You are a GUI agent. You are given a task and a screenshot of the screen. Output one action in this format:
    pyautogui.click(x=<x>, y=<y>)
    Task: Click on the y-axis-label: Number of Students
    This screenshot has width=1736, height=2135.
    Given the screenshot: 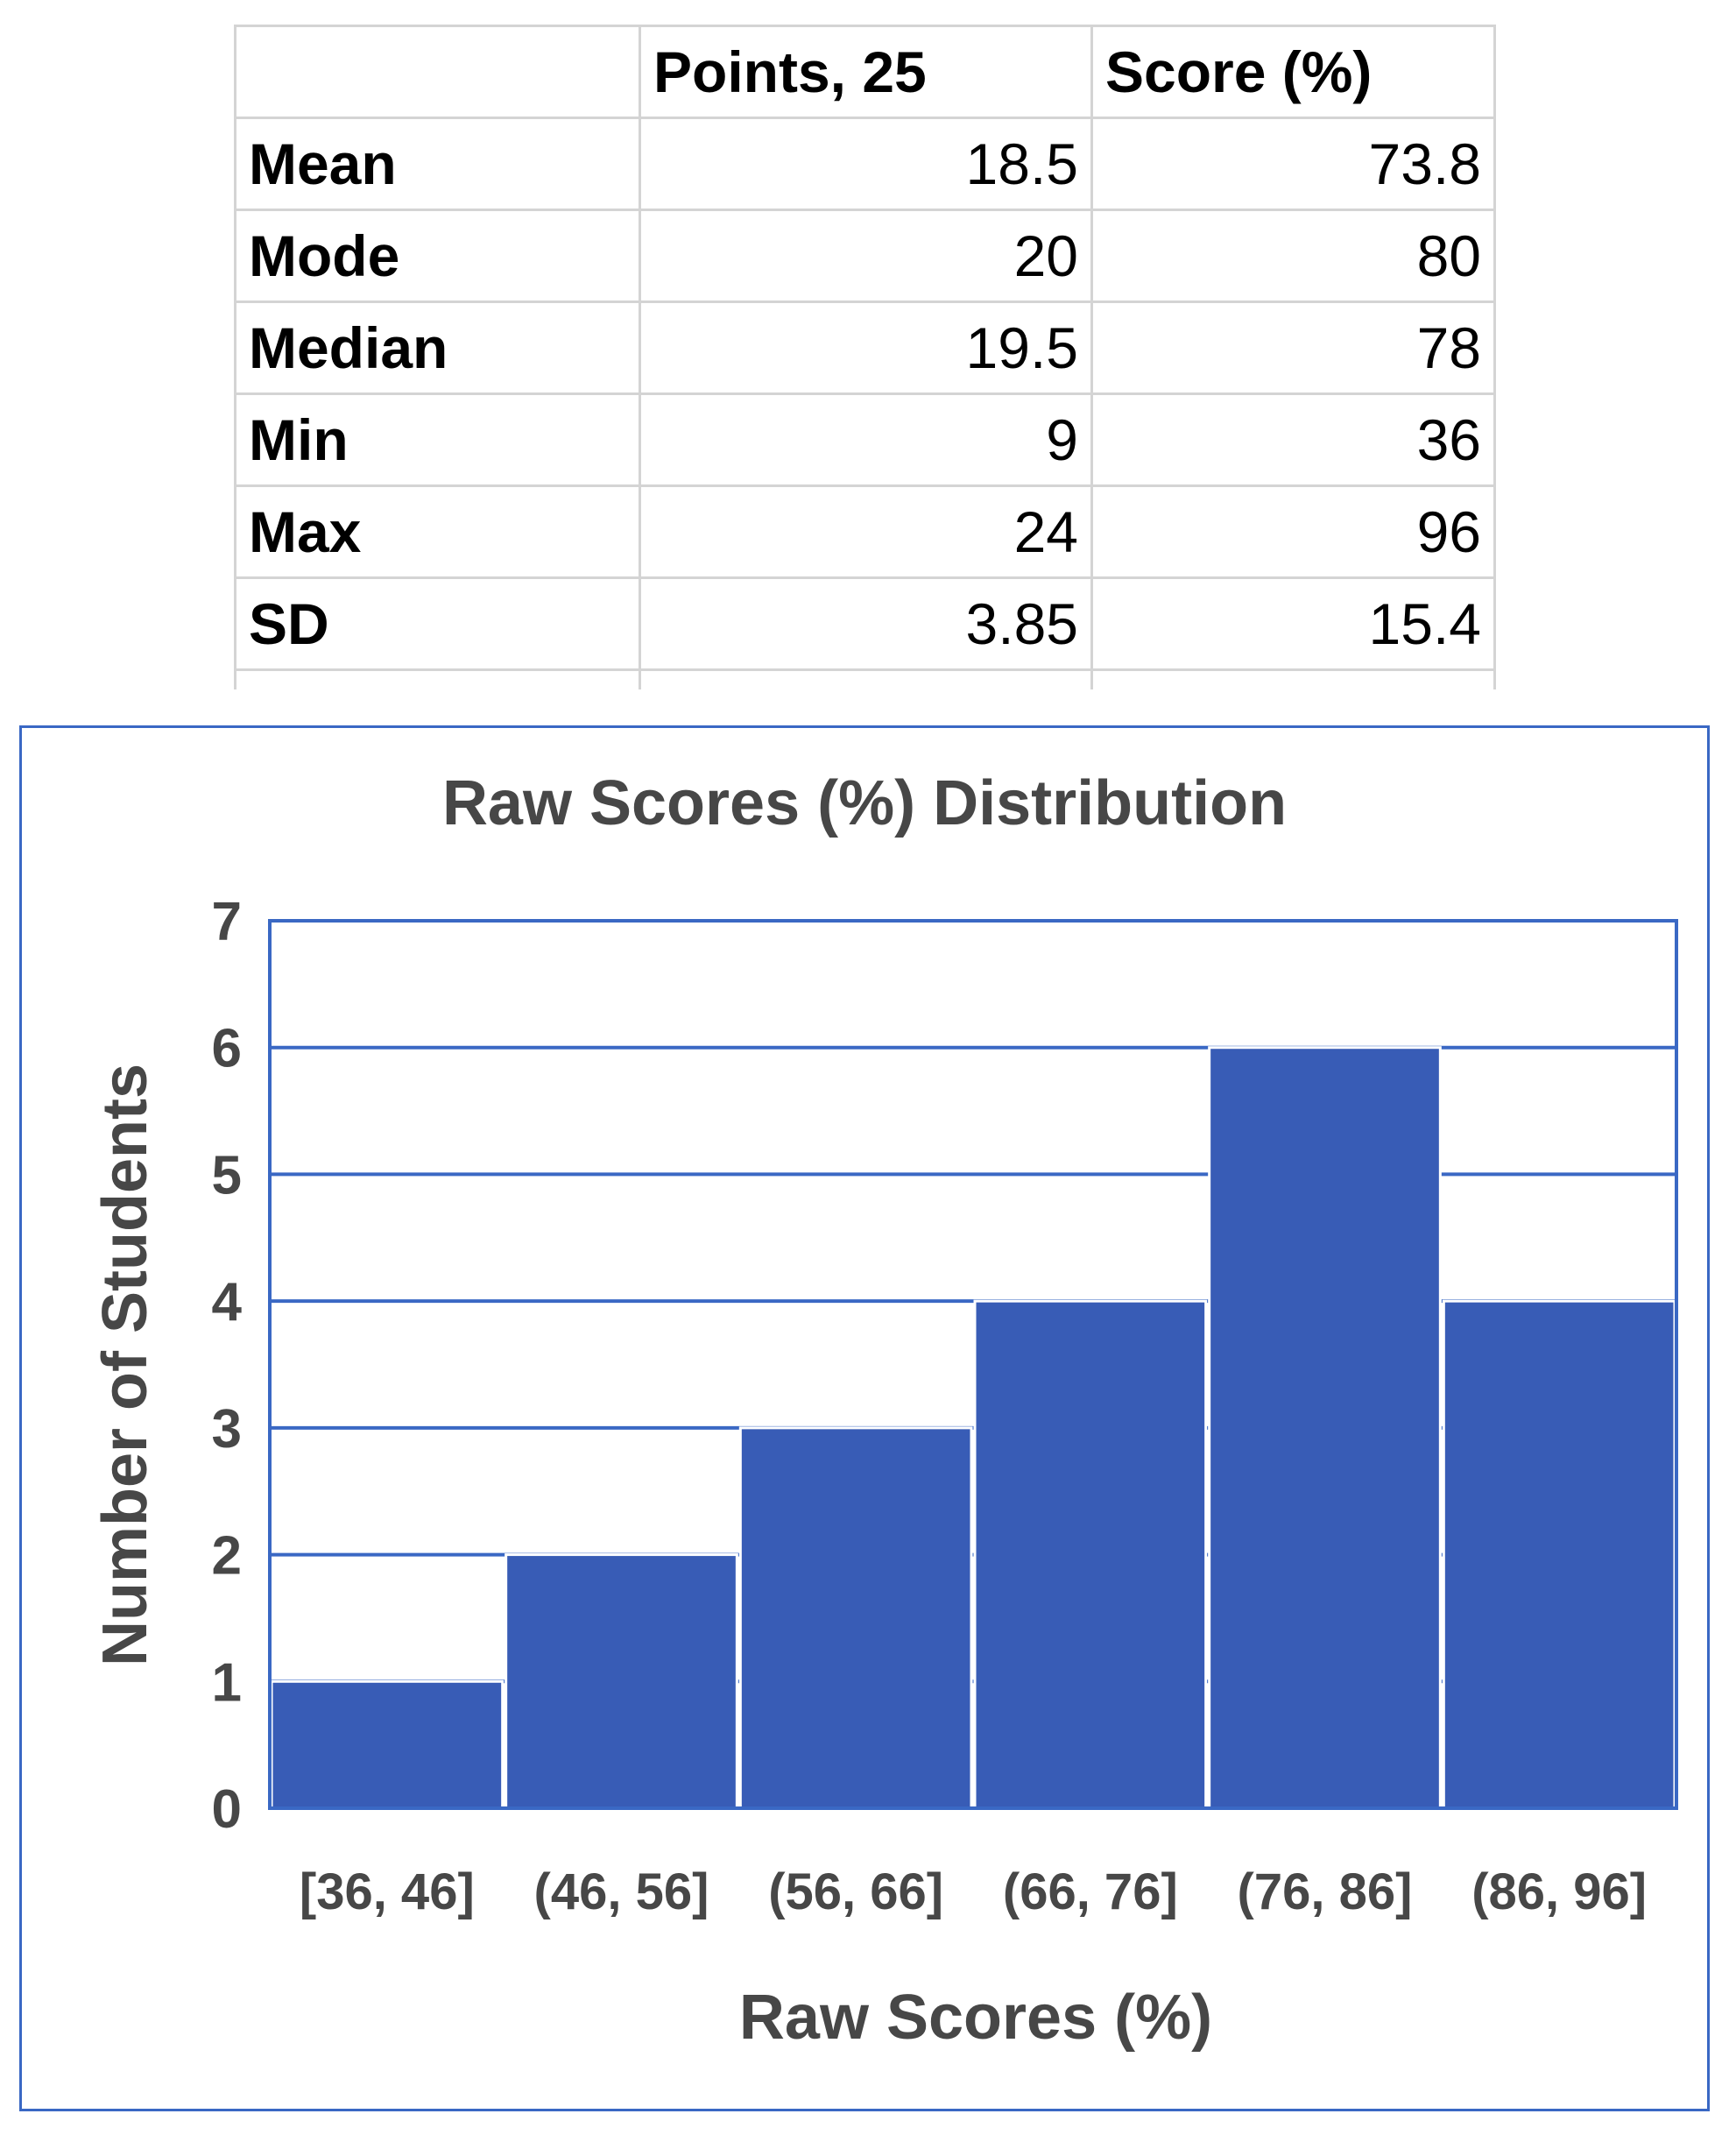 What is the action you would take?
    pyautogui.click(x=125, y=1365)
    